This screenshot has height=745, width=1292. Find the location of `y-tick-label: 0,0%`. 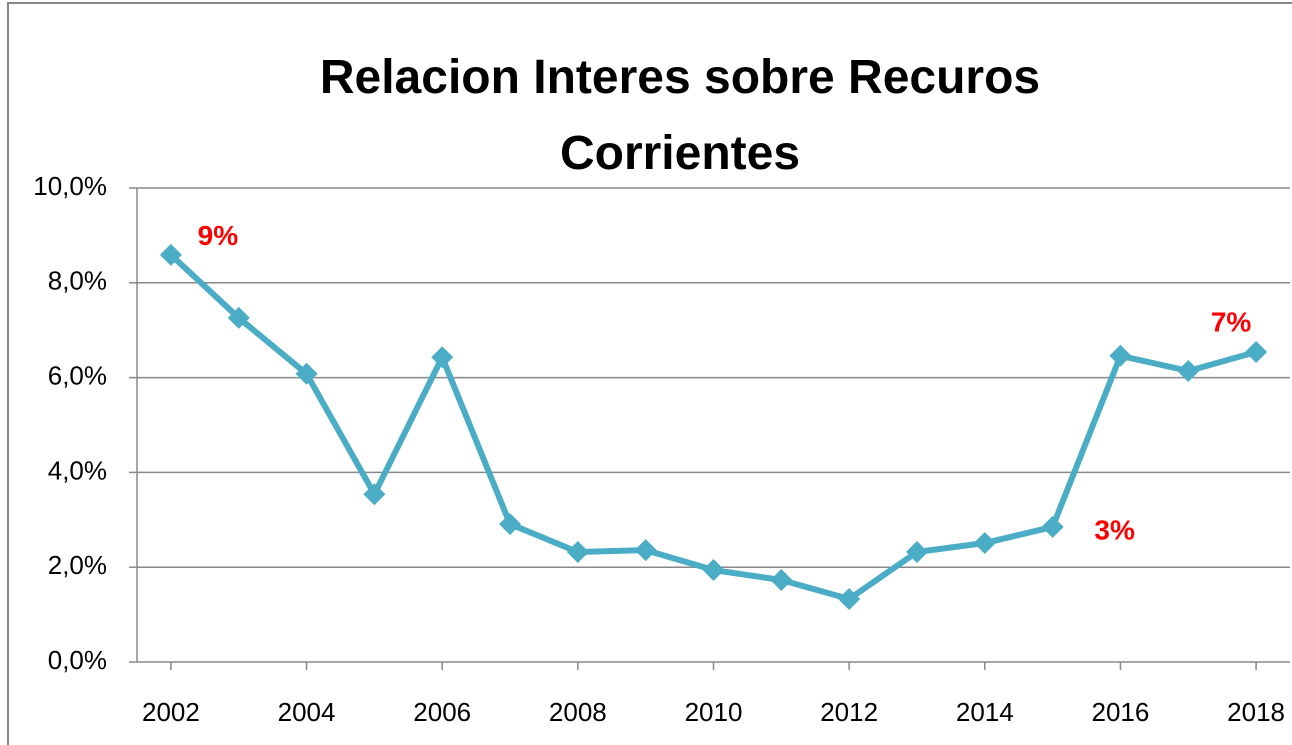

y-tick-label: 0,0% is located at coordinates (77, 660).